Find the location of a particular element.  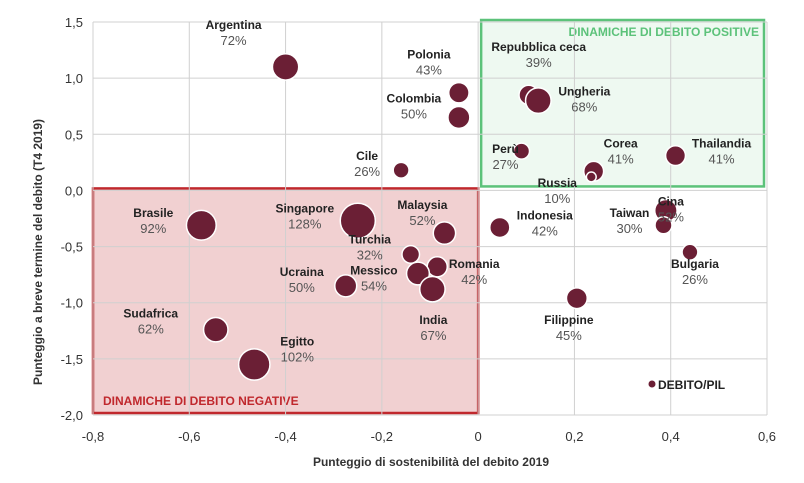

label-name-colombia: Colombia is located at coordinates (414, 98).